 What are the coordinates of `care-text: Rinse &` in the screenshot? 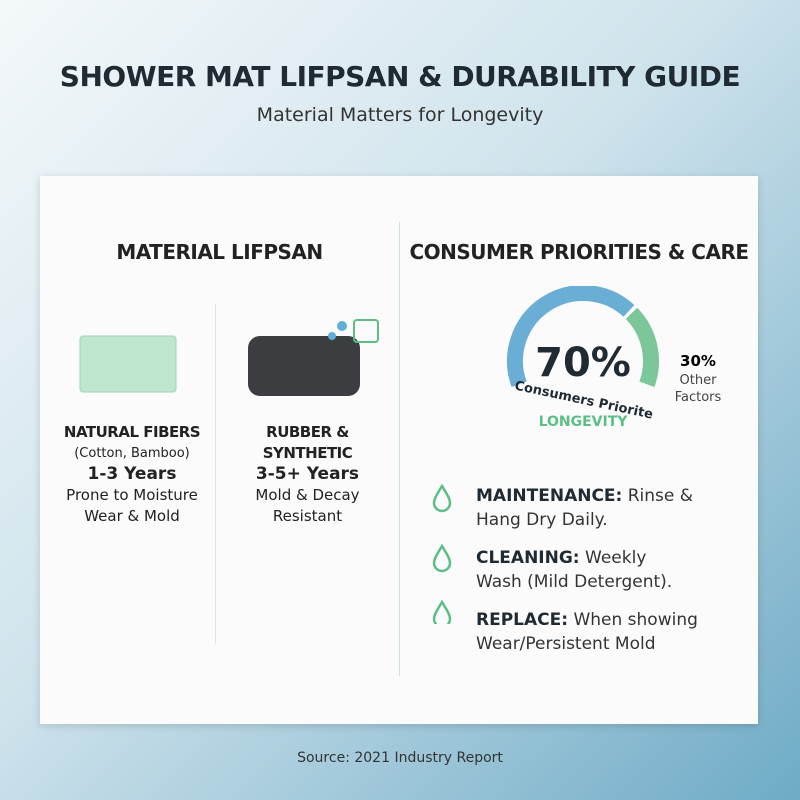 It's located at (660, 496).